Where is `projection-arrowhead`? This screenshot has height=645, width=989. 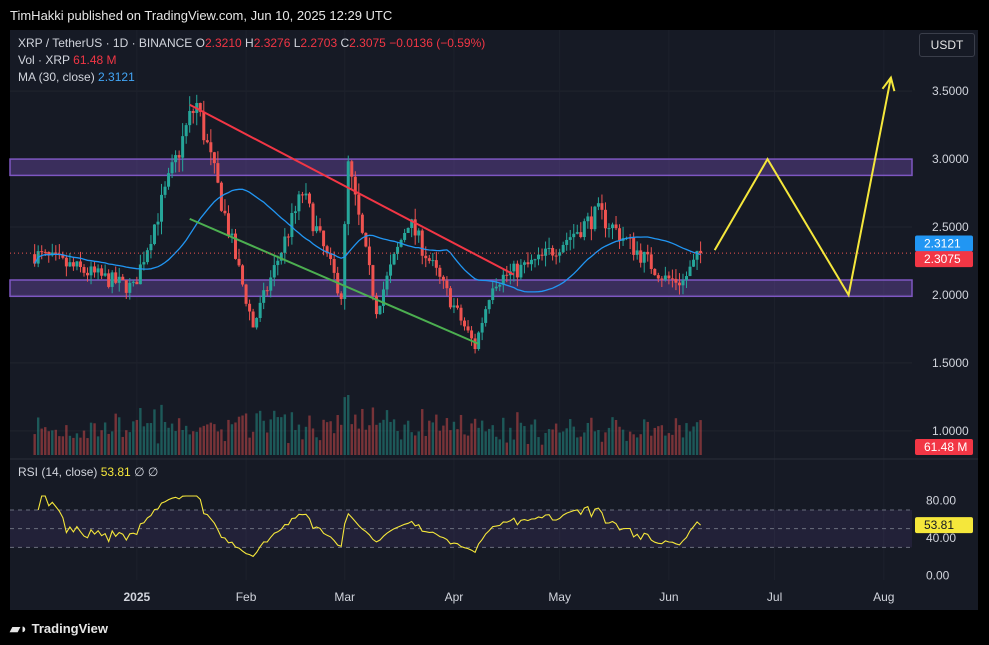
projection-arrowhead is located at coordinates (888, 83).